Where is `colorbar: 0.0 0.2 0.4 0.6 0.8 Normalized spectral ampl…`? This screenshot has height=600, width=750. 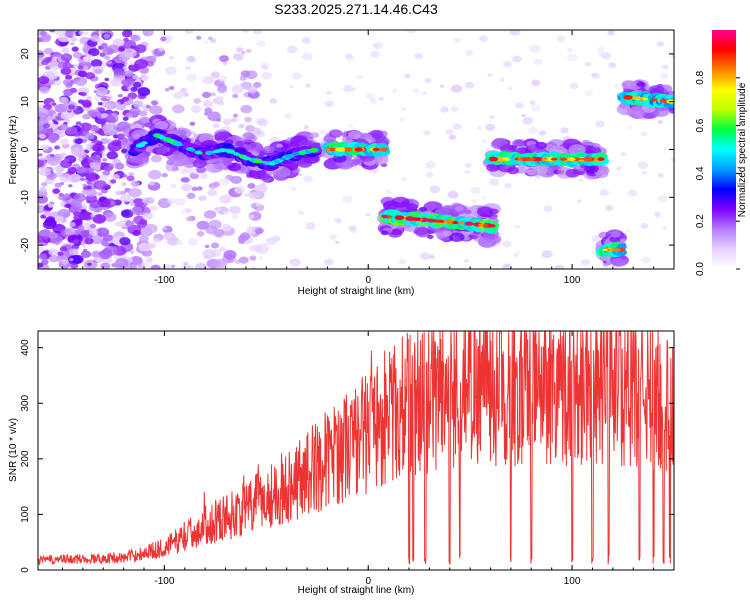 colorbar: 0.0 0.2 0.4 0.6 0.8 Normalized spectral ampl… is located at coordinates (721, 153).